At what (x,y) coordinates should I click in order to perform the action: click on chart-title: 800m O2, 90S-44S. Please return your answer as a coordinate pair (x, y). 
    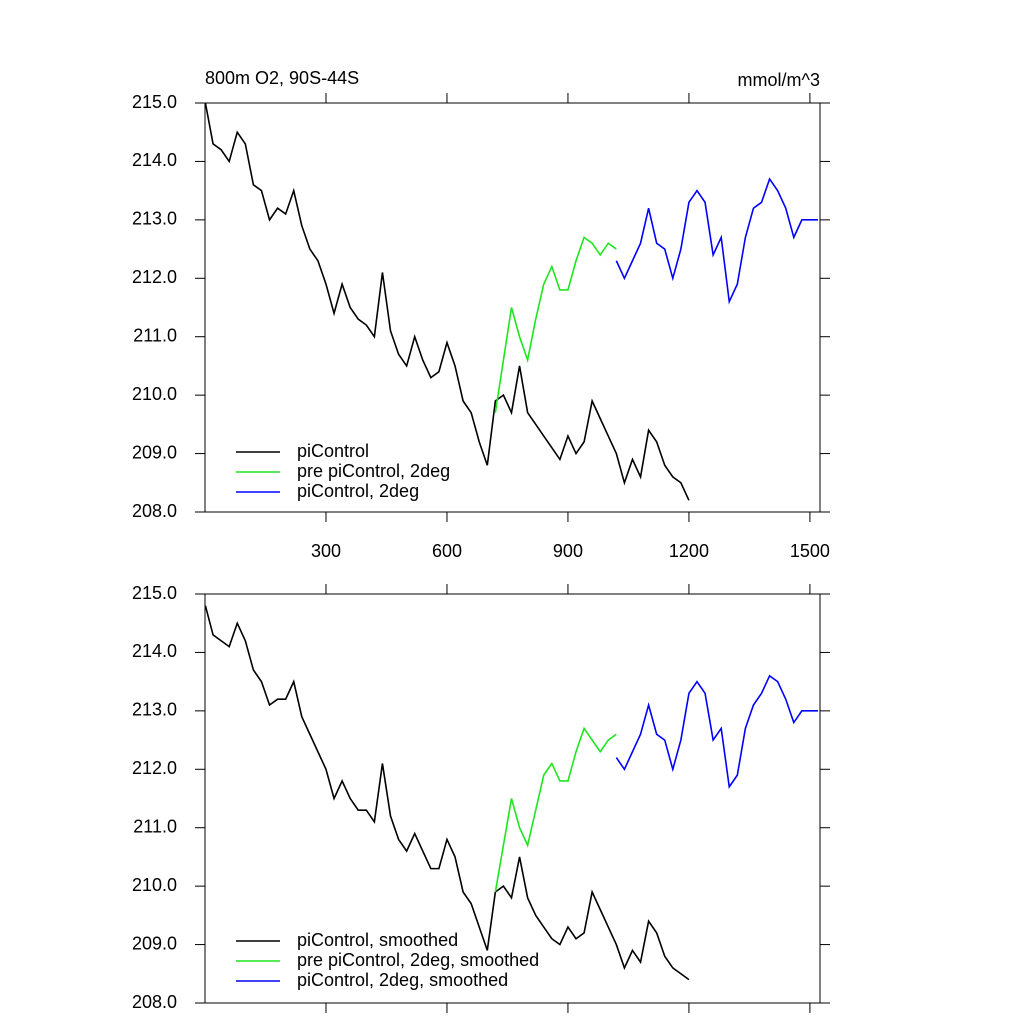
    Looking at the image, I should click on (282, 78).